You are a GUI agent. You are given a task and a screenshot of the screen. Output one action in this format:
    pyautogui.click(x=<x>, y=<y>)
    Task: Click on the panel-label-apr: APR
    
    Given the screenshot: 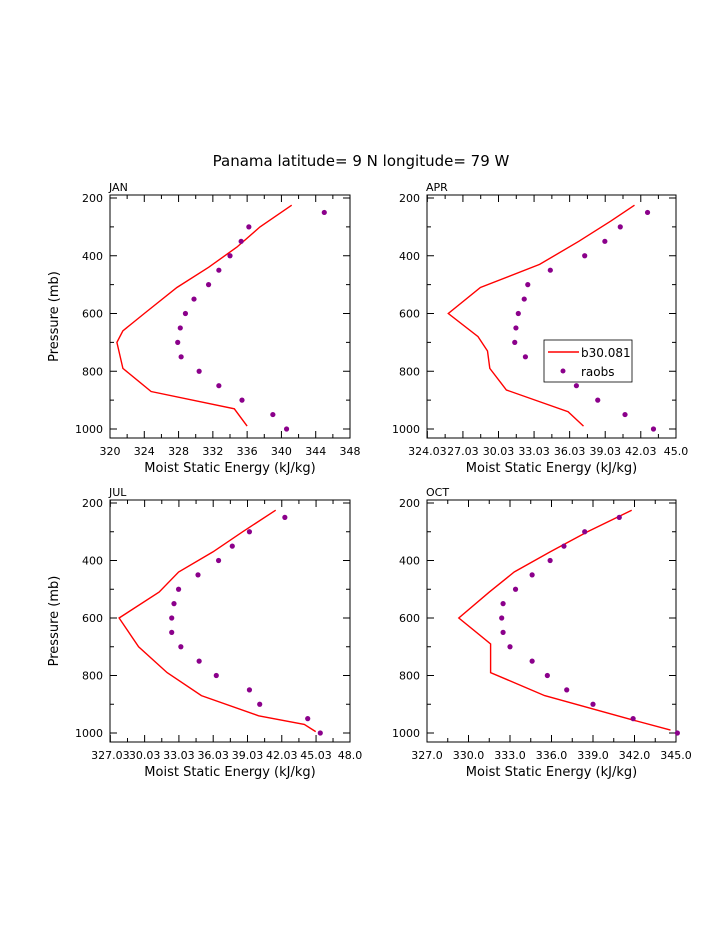 What is the action you would take?
    pyautogui.click(x=437, y=187)
    